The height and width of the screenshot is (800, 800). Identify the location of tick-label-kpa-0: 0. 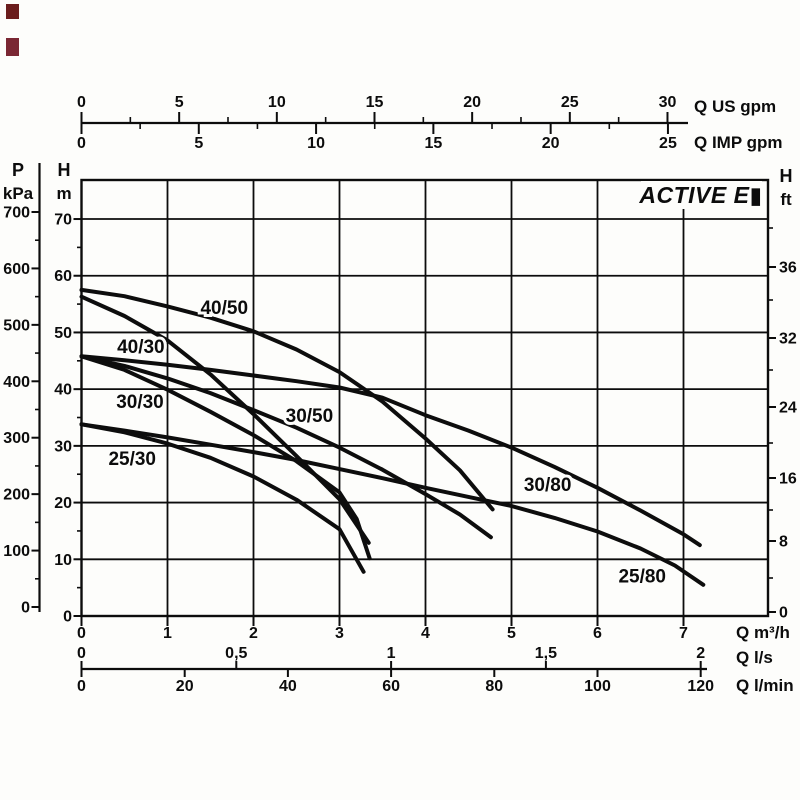
(25, 608).